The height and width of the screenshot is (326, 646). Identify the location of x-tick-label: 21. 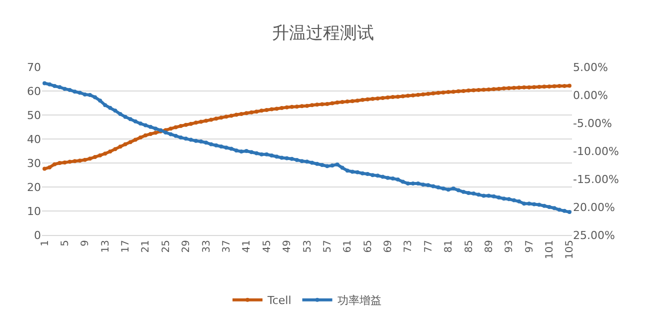
(146, 246).